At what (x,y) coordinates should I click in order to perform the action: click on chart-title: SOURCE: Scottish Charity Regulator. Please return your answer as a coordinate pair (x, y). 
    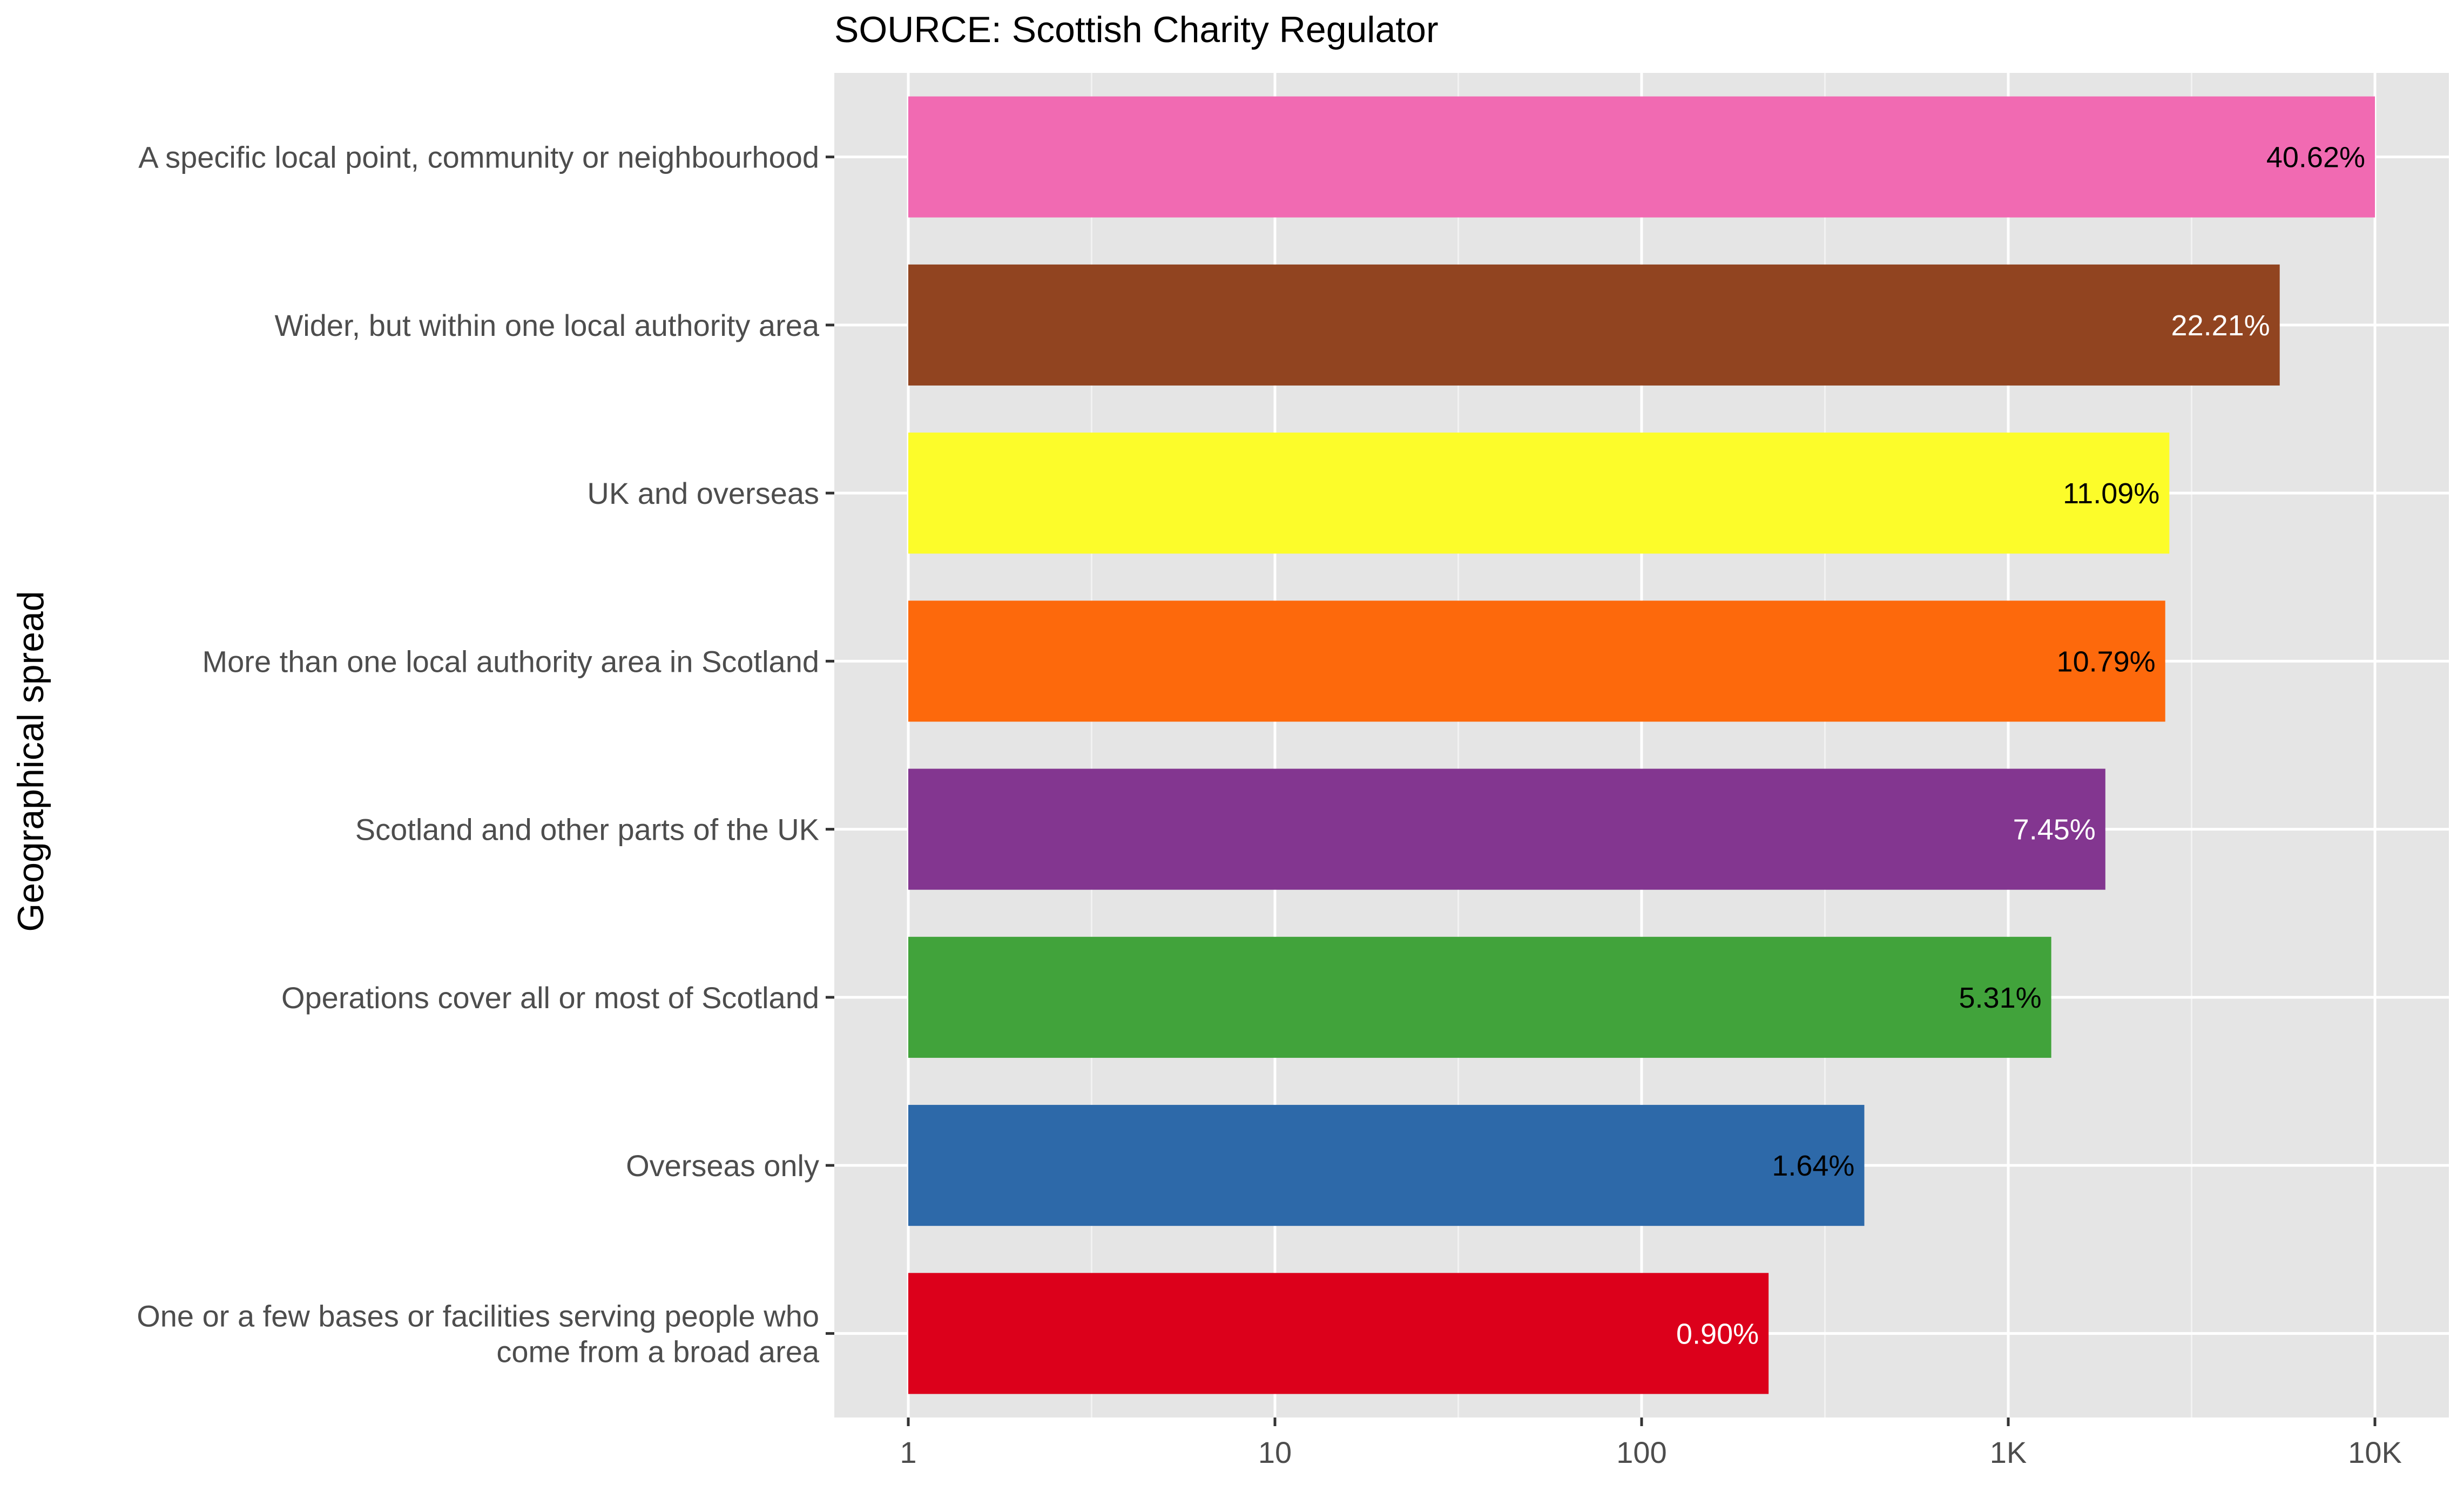
    Looking at the image, I should click on (1136, 30).